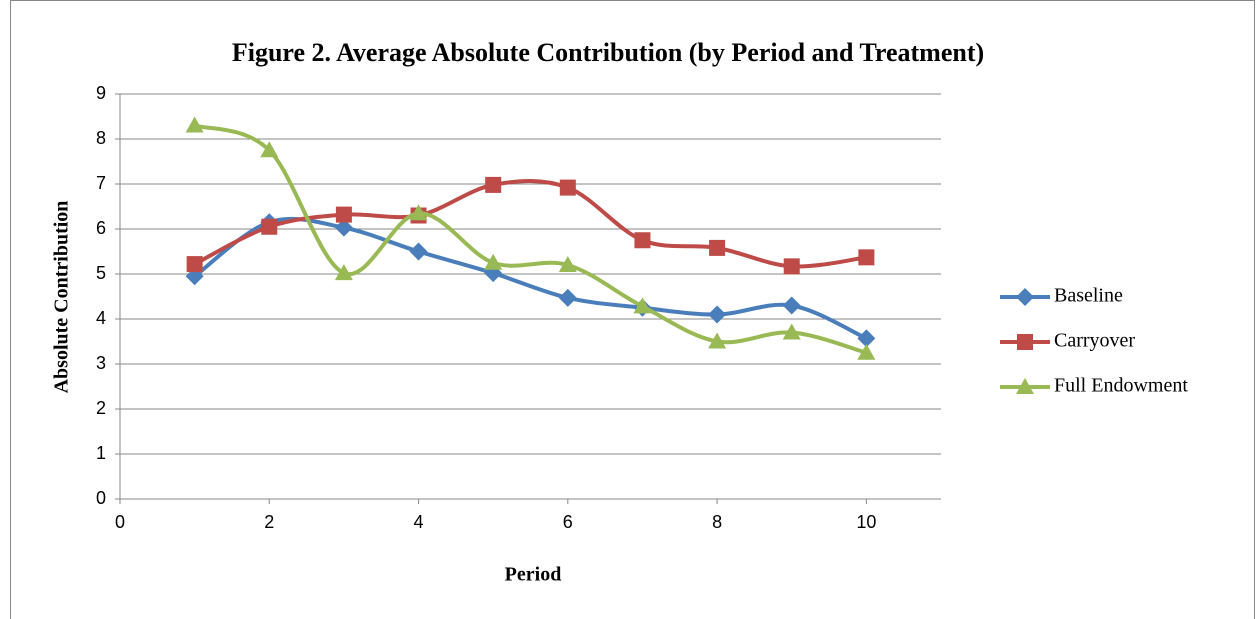 Image resolution: width=1256 pixels, height=619 pixels. What do you see at coordinates (101, 363) in the screenshot?
I see `y-tick-label: 3` at bounding box center [101, 363].